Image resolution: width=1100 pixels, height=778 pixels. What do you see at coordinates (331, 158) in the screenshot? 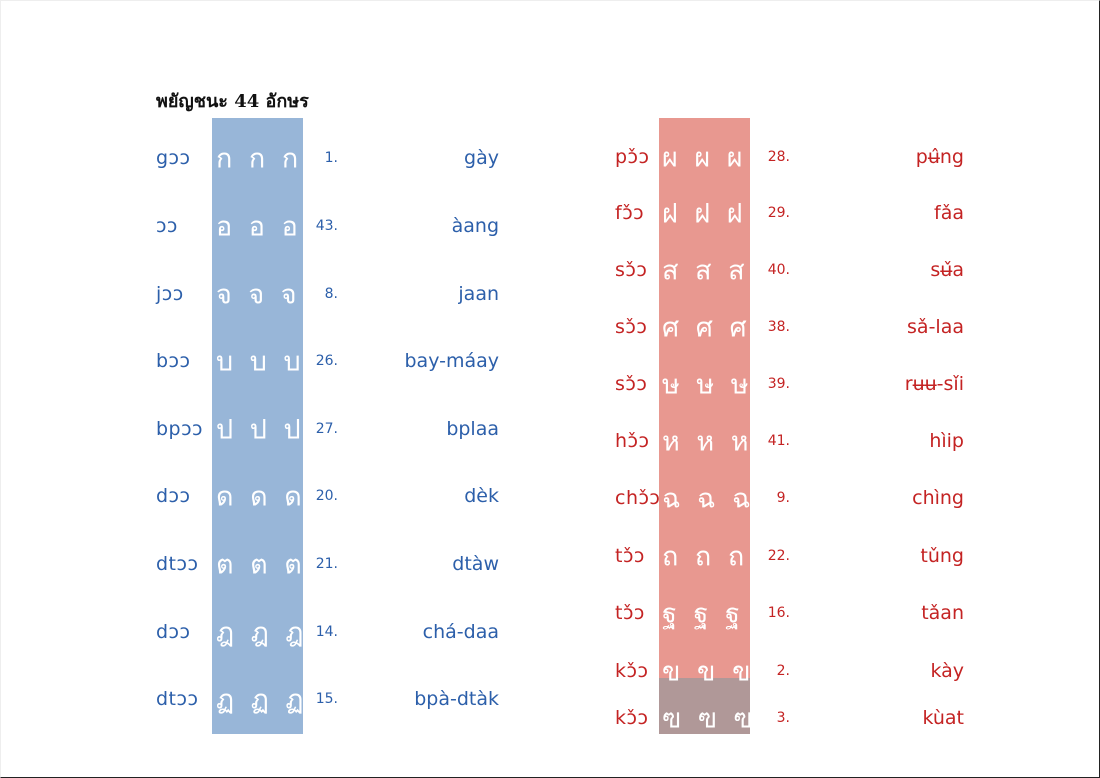
I see `consonant-number: 1.` at bounding box center [331, 158].